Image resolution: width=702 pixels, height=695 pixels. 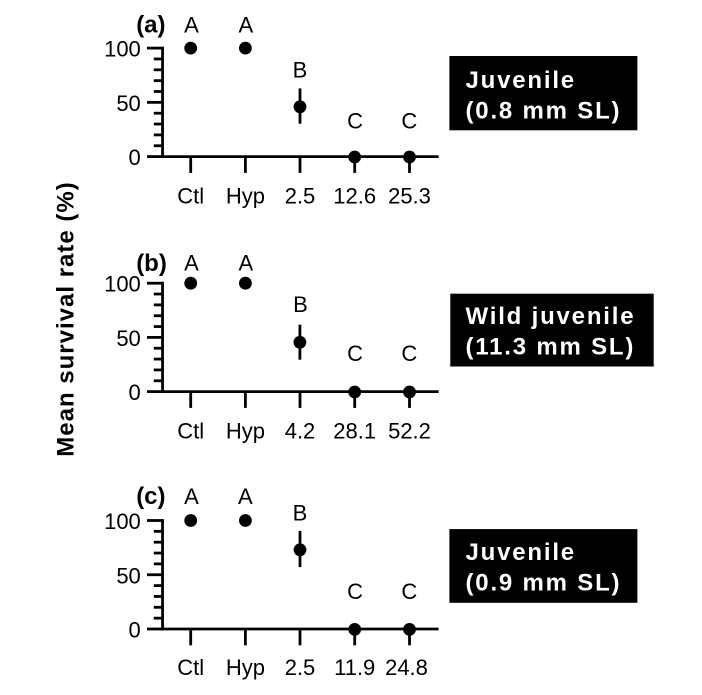 What do you see at coordinates (151, 263) in the screenshot?
I see `svg-text: (b)` at bounding box center [151, 263].